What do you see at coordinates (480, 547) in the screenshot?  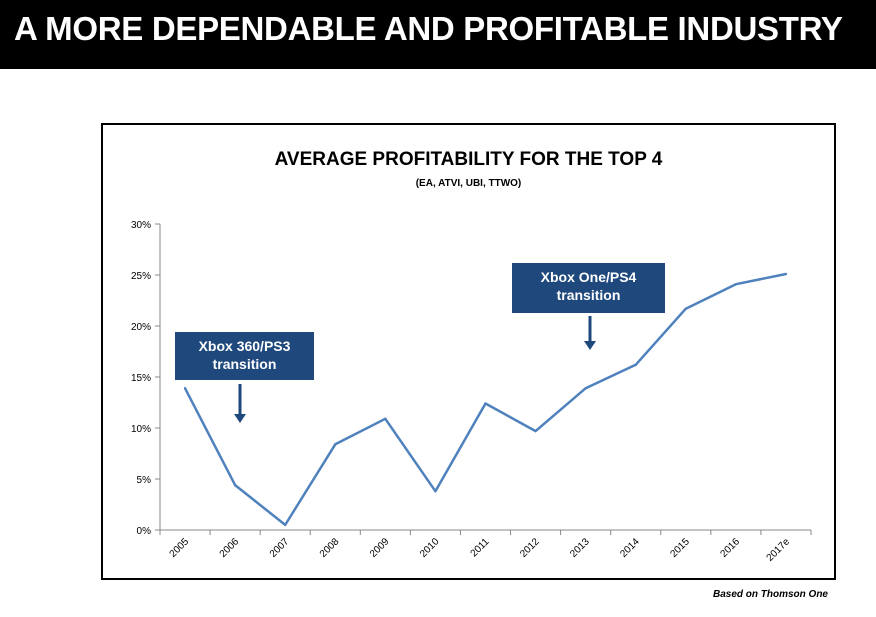 I see `x-tick-label: 2011` at bounding box center [480, 547].